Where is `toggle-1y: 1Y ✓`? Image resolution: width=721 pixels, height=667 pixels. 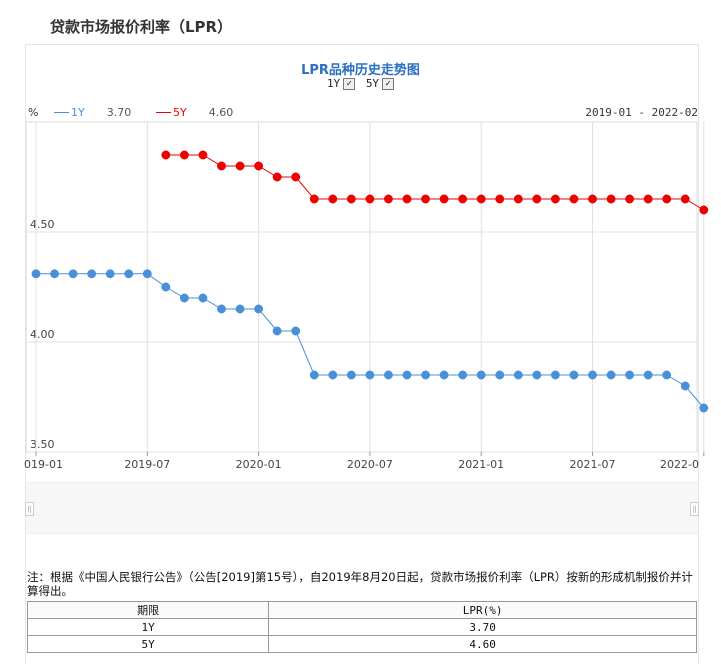 toggle-1y: 1Y ✓ is located at coordinates (341, 83).